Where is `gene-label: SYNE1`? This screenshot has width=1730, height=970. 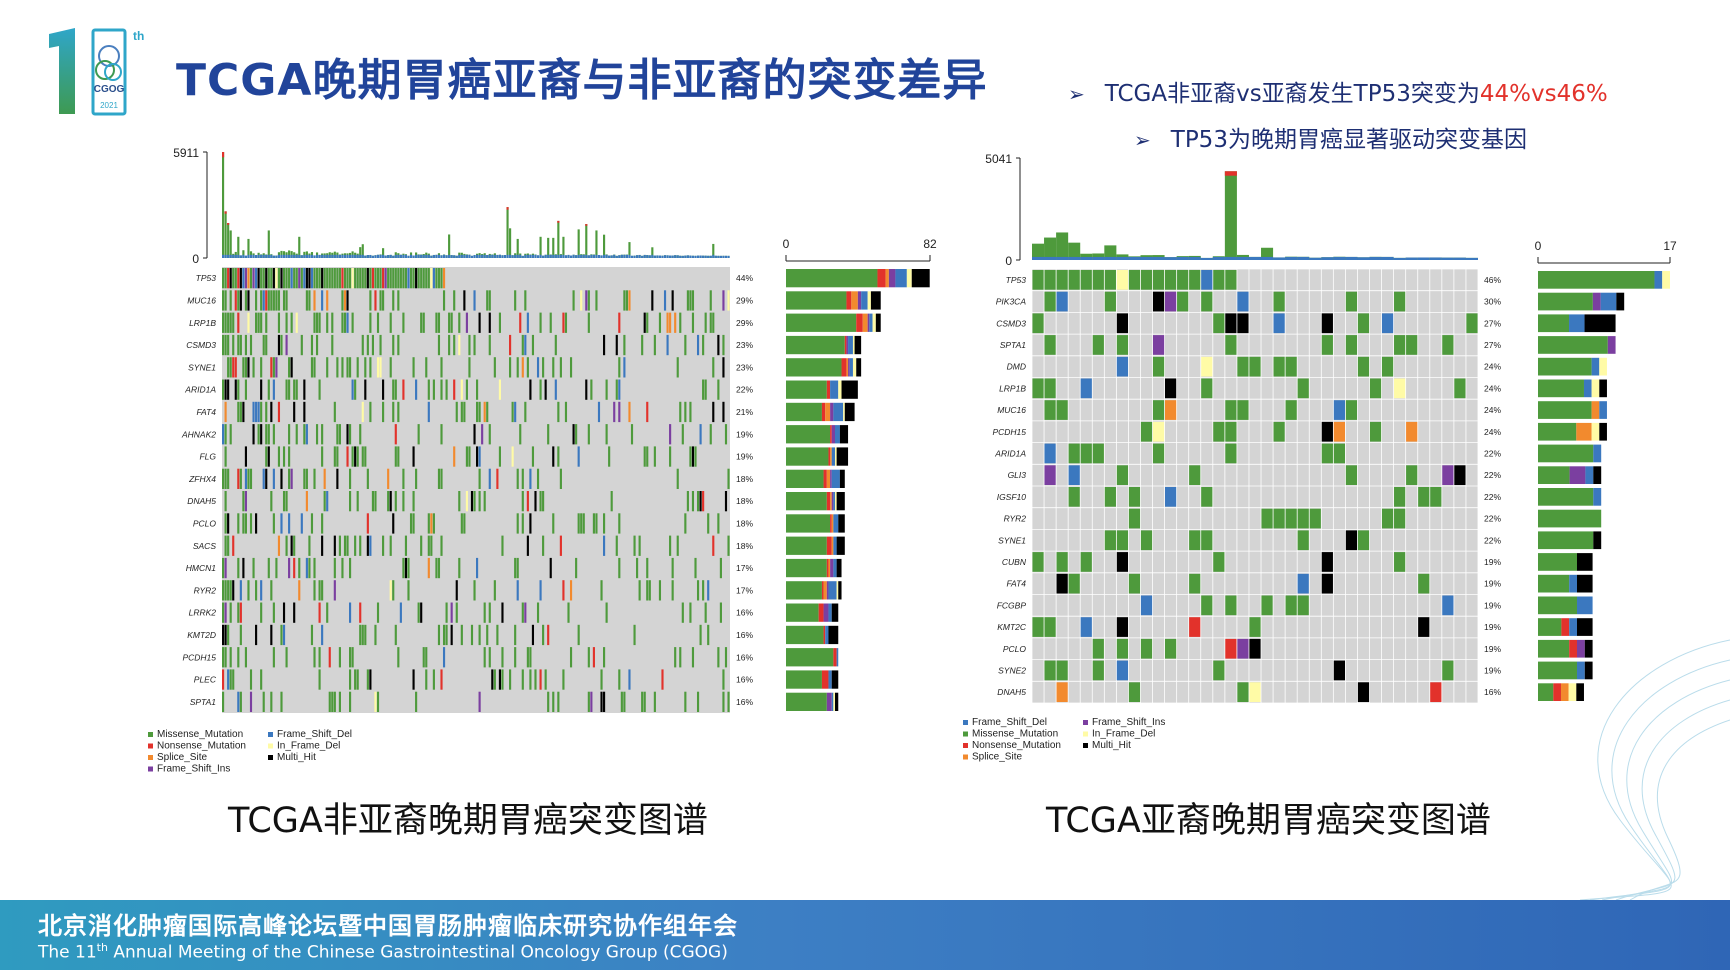
gene-label: SYNE1 is located at coordinates (202, 367).